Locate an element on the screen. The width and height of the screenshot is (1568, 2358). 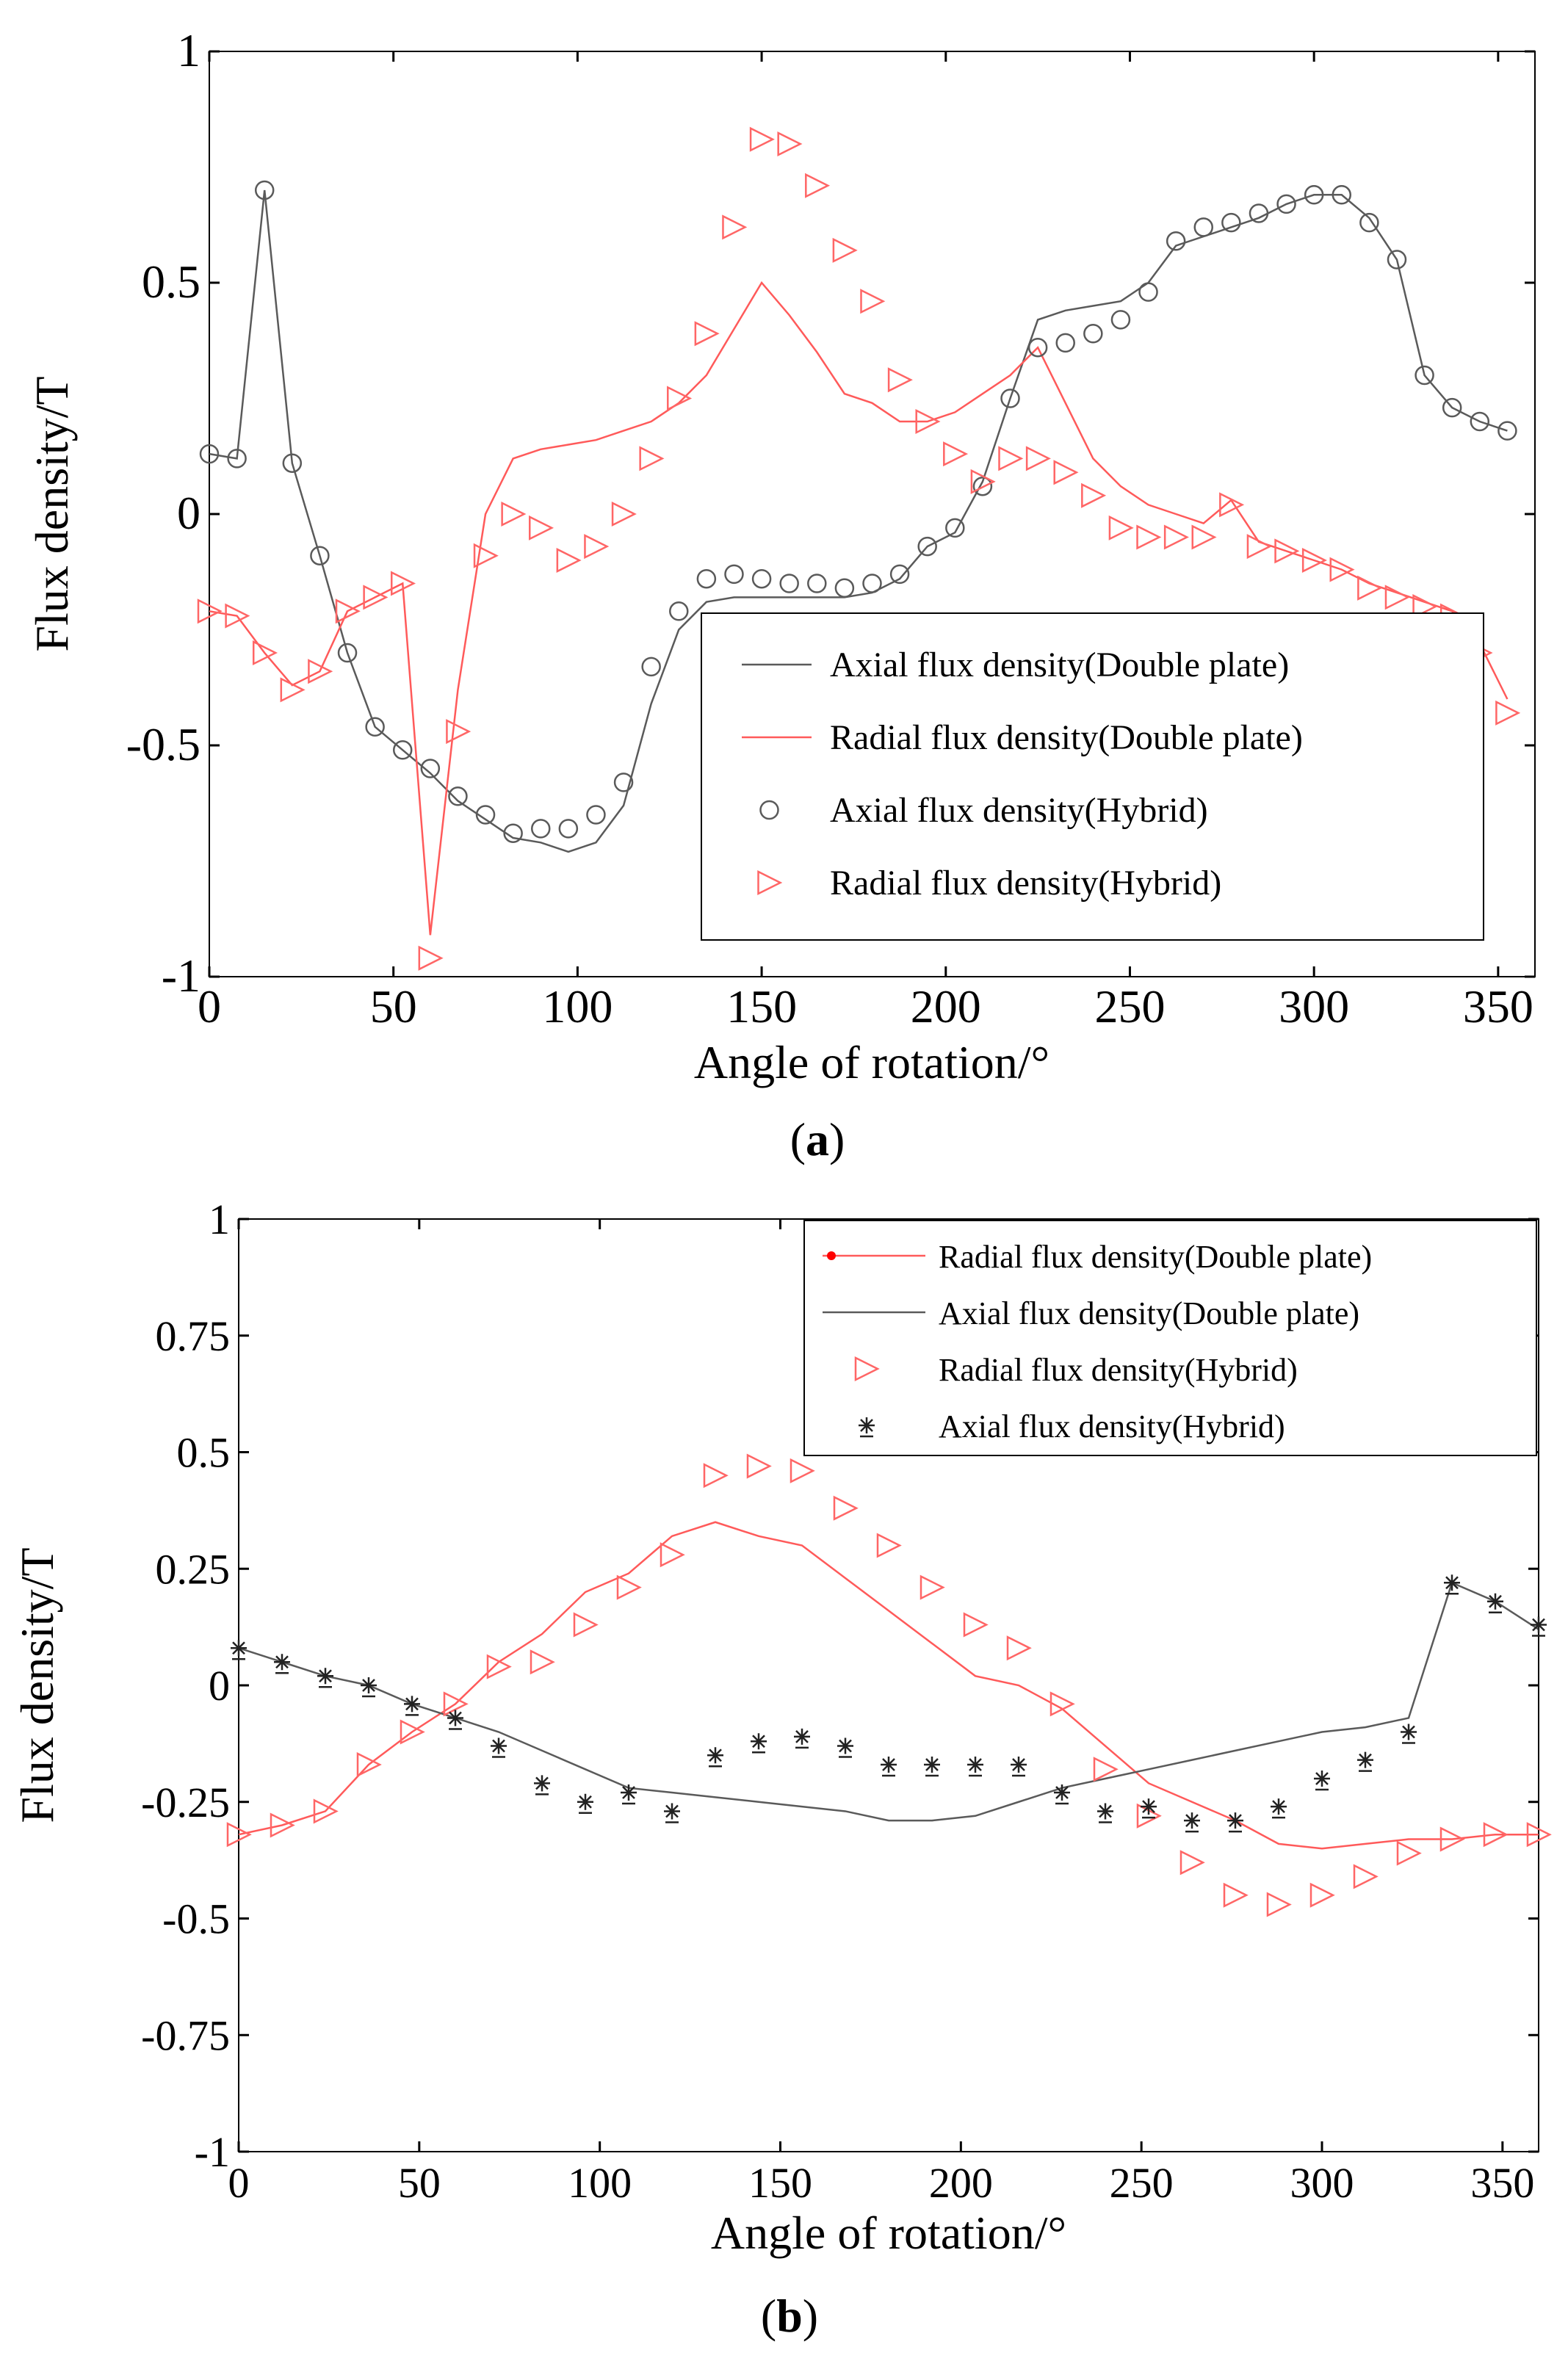
panel-b-legend-label: Axial flux density(Double plate) is located at coordinates (1149, 1313).